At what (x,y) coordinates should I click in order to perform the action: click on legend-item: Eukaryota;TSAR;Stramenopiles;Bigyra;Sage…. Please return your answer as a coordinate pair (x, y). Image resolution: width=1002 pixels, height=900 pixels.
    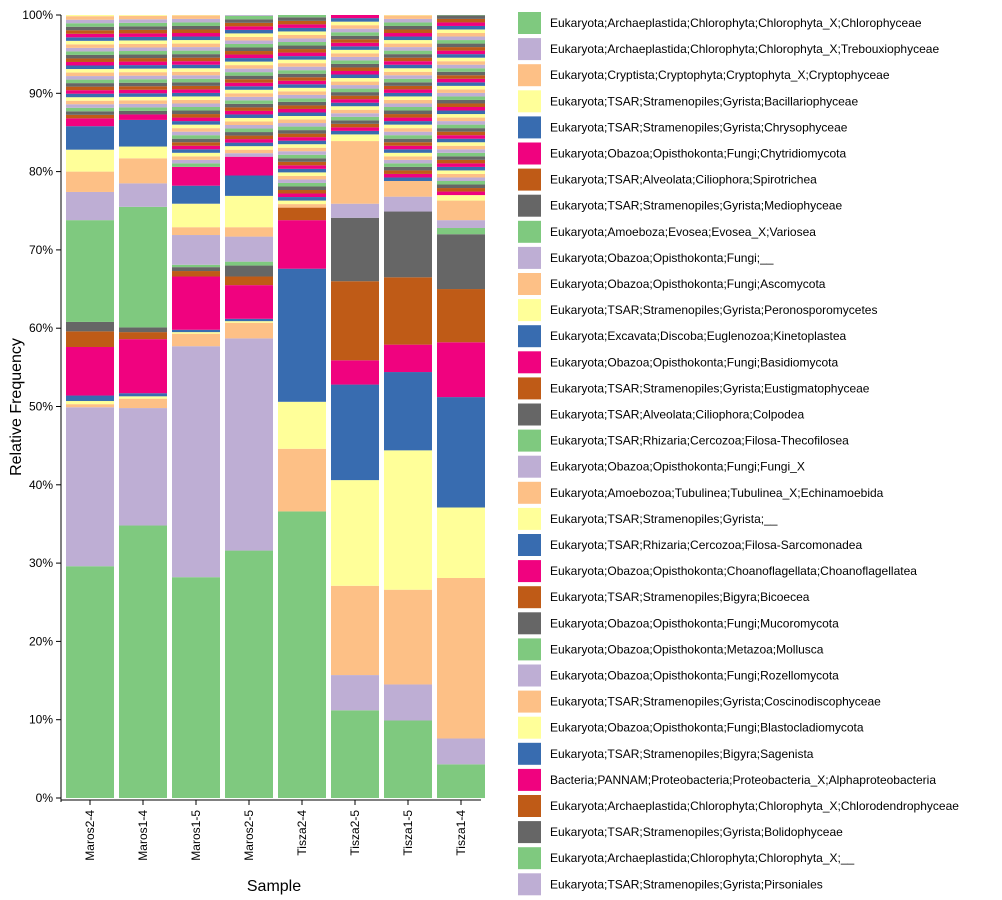
    Looking at the image, I should click on (666, 753).